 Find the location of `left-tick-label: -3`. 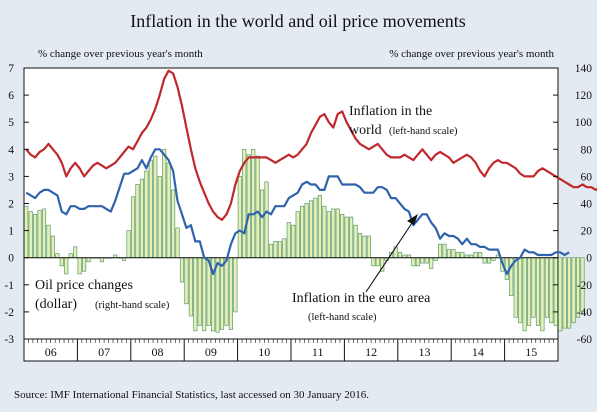

left-tick-label: -3 is located at coordinates (9, 340).